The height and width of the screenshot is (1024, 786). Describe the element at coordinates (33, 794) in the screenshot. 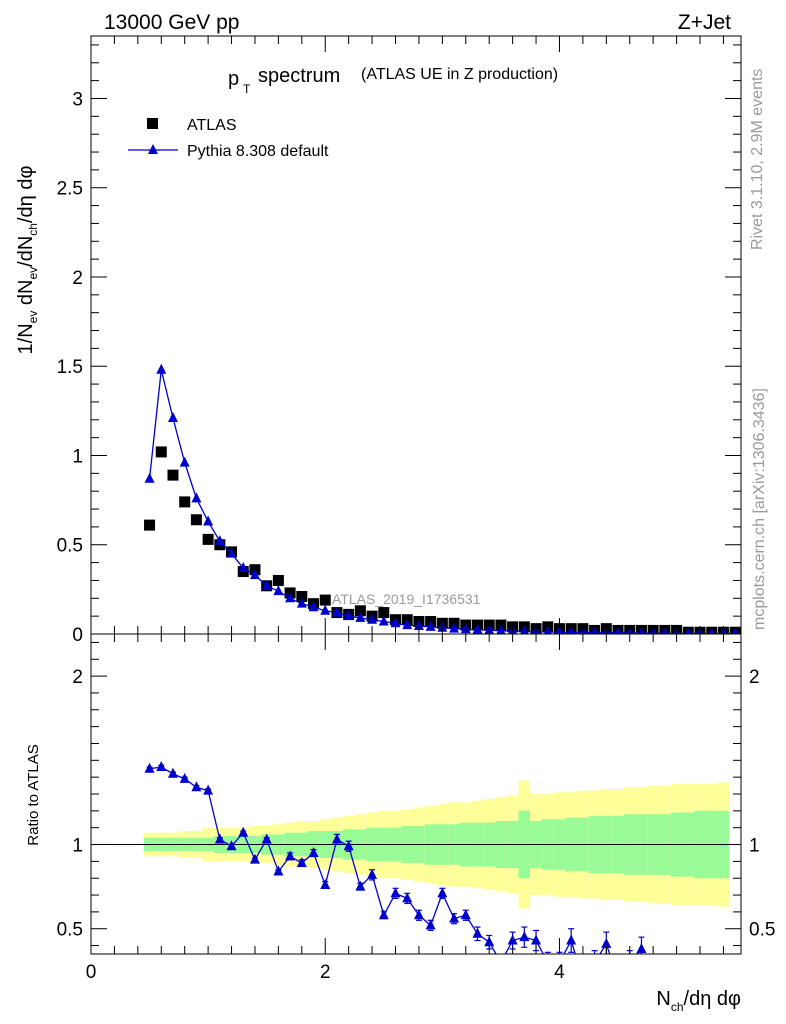

I see `ratio-ylabel: Ratio to ATLAS` at that location.